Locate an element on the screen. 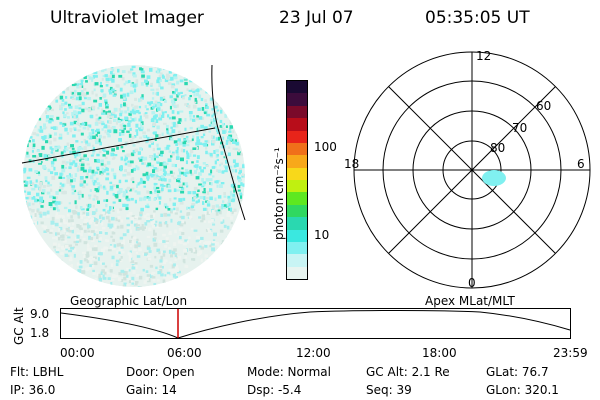 This screenshot has height=400, width=600. polar-label-12: 12 is located at coordinates (483, 56).